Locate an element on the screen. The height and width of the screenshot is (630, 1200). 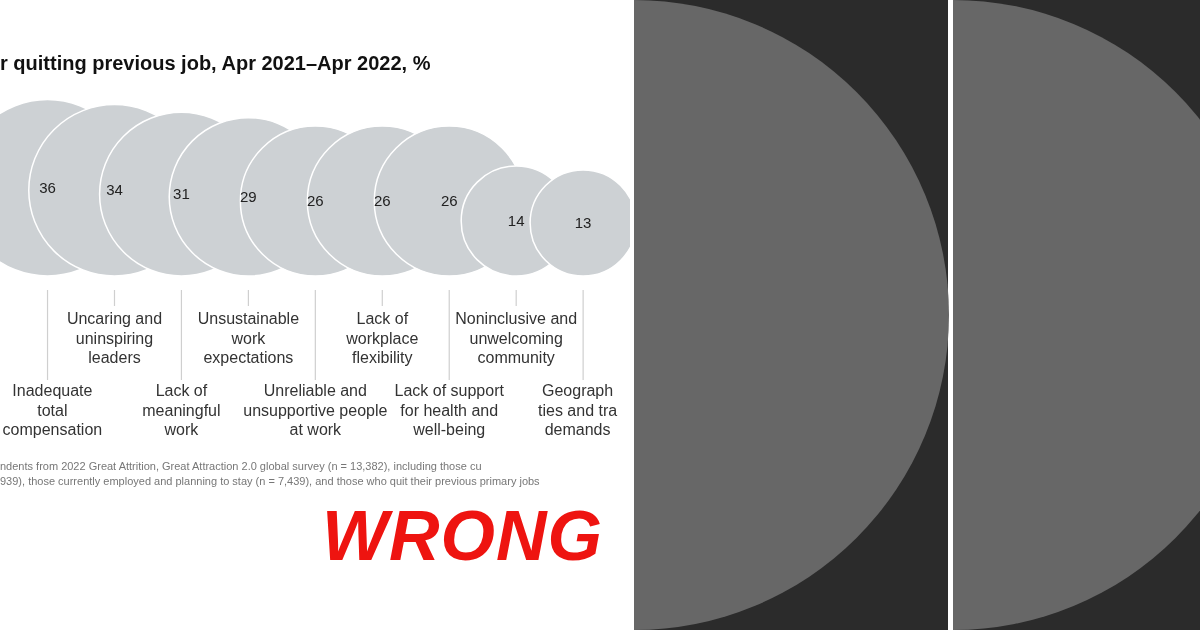
text: 939), those currently employed and planning to stay (n = 7,439), and those who quit their previous primary jobs is located at coordinates (270, 481).